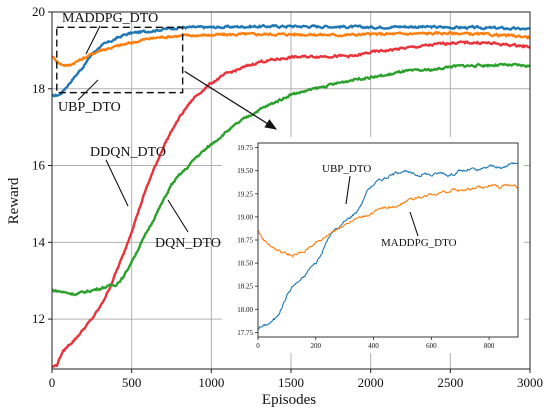  What do you see at coordinates (52, 382) in the screenshot?
I see `x-tick-label: 0` at bounding box center [52, 382].